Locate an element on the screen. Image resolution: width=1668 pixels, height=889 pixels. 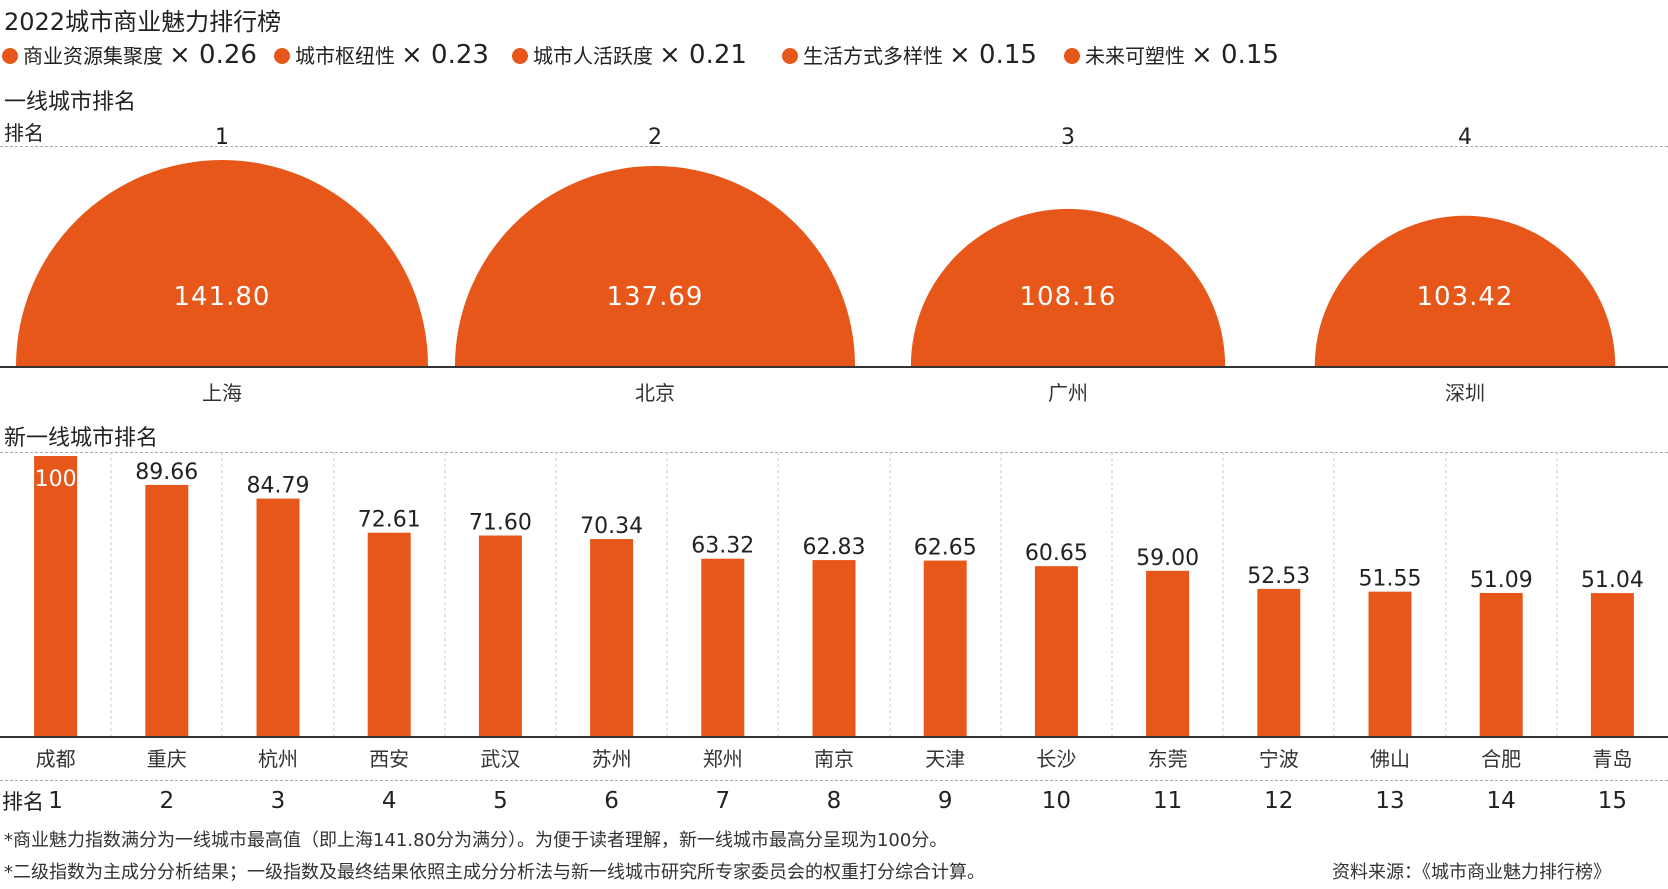
tier2-city-label: 佛山 is located at coordinates (1390, 759).